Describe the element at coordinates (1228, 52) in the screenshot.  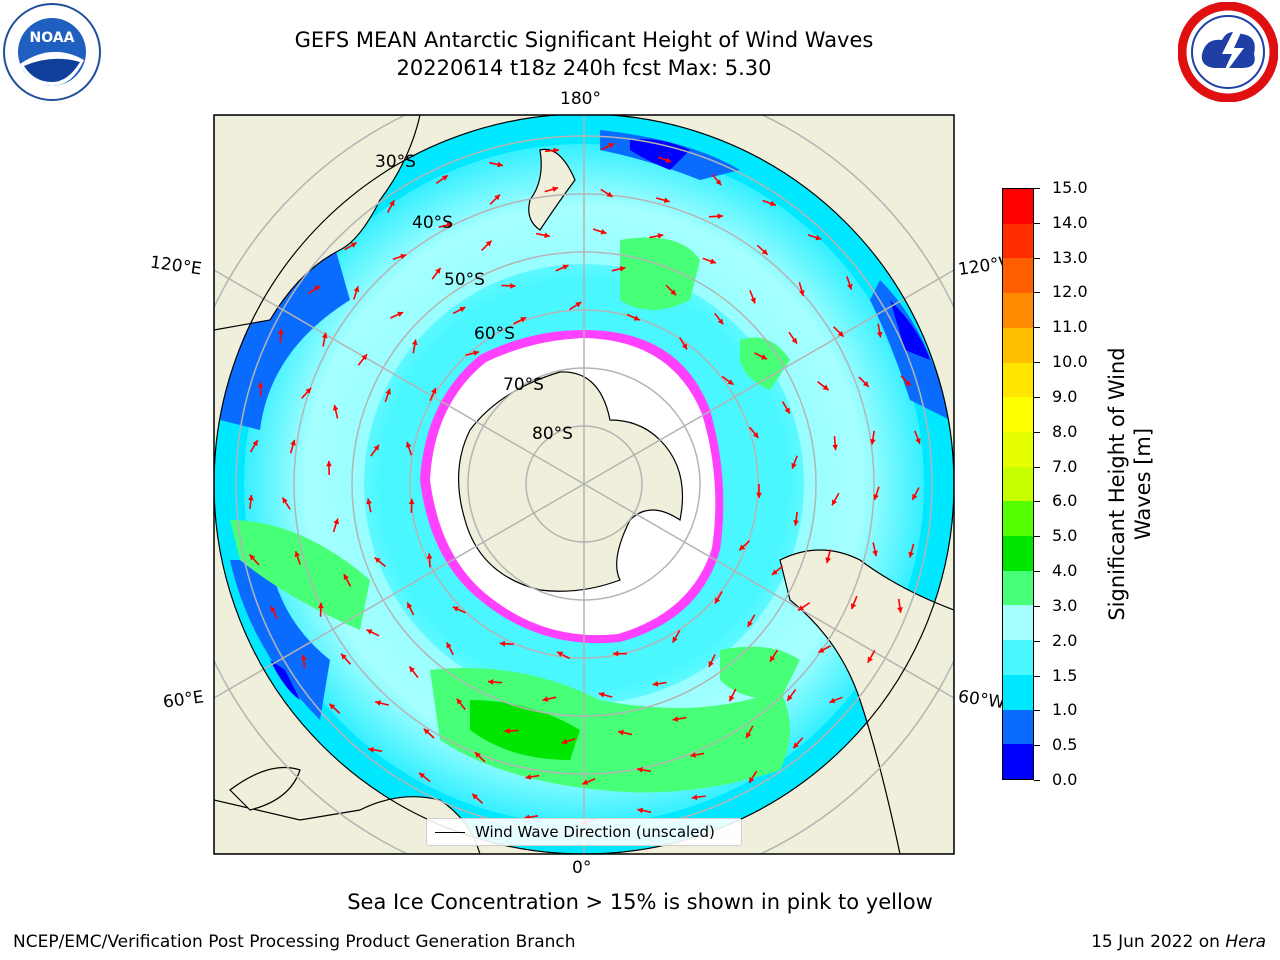
I see `nws-logo` at that location.